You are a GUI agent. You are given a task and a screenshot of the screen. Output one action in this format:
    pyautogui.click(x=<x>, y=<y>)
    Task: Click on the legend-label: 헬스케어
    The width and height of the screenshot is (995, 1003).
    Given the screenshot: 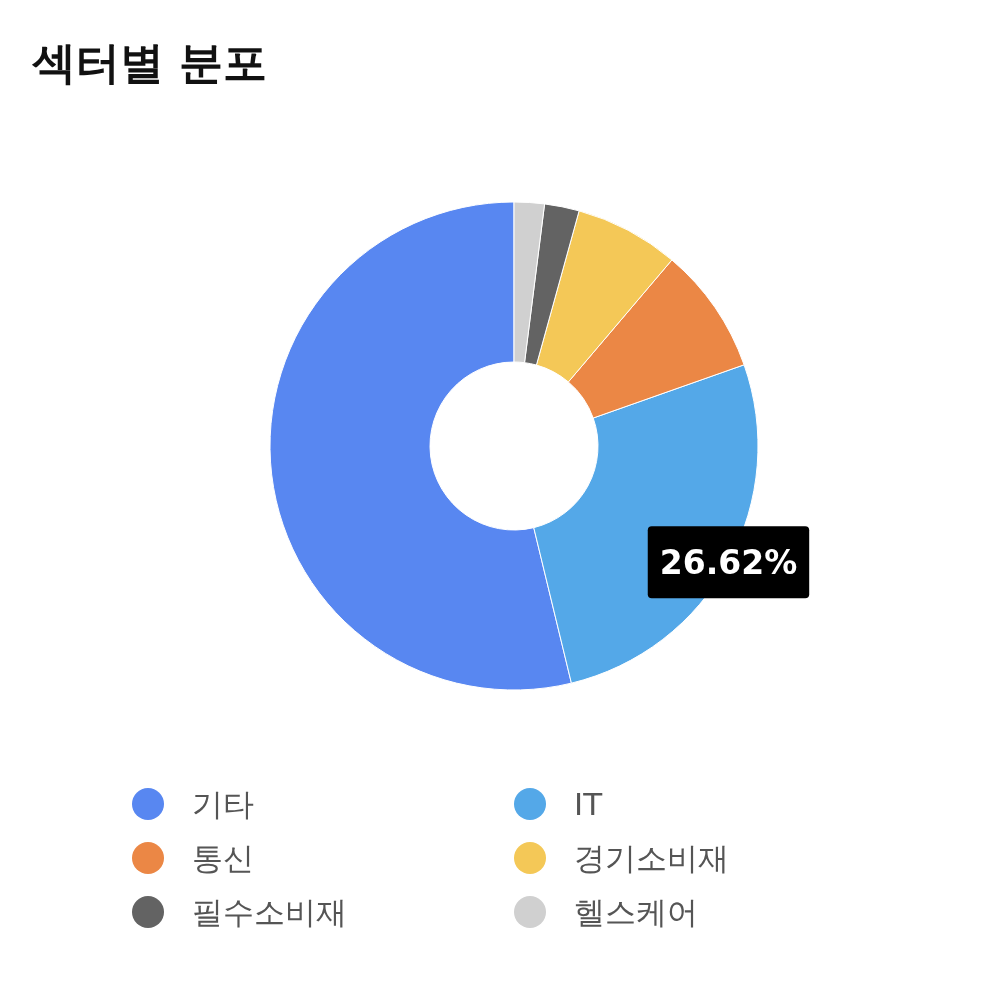 What is the action you would take?
    pyautogui.click(x=636, y=912)
    